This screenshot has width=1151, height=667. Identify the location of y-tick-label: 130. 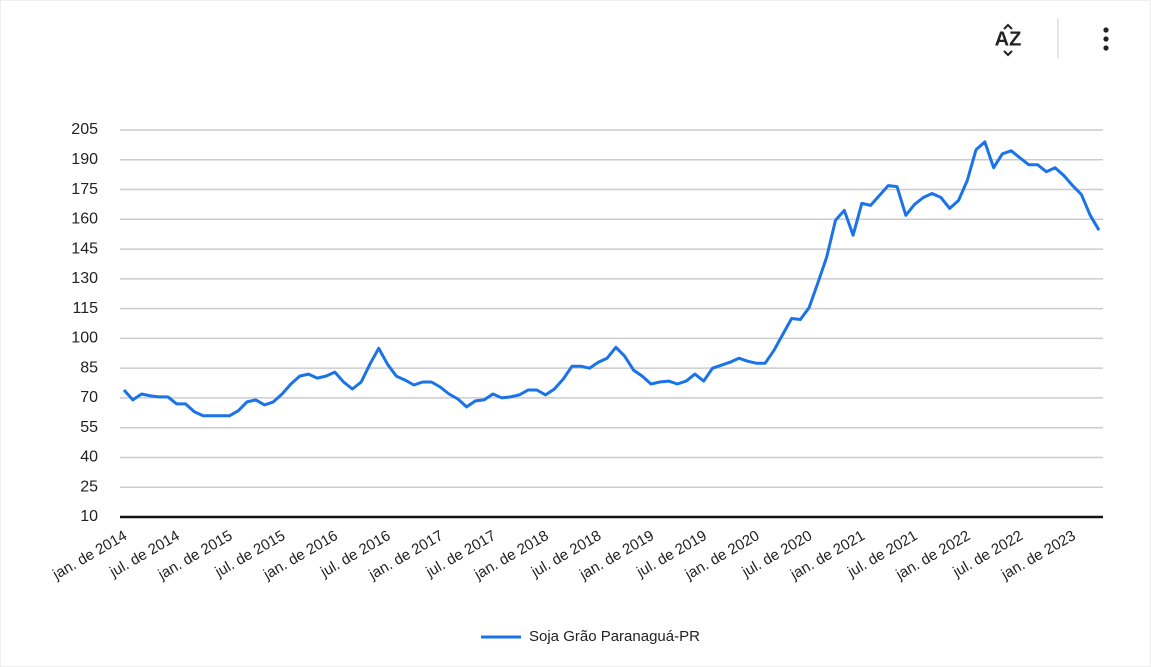
(84, 278).